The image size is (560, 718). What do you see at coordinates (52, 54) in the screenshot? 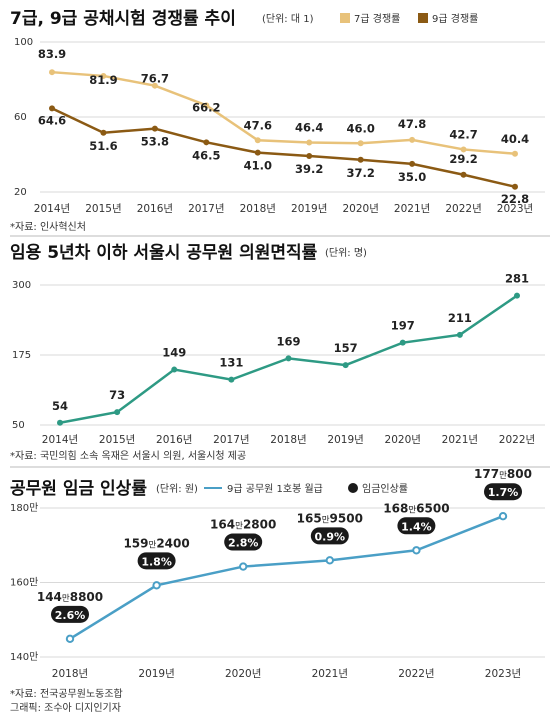
I see `data-label: 83.9` at bounding box center [52, 54].